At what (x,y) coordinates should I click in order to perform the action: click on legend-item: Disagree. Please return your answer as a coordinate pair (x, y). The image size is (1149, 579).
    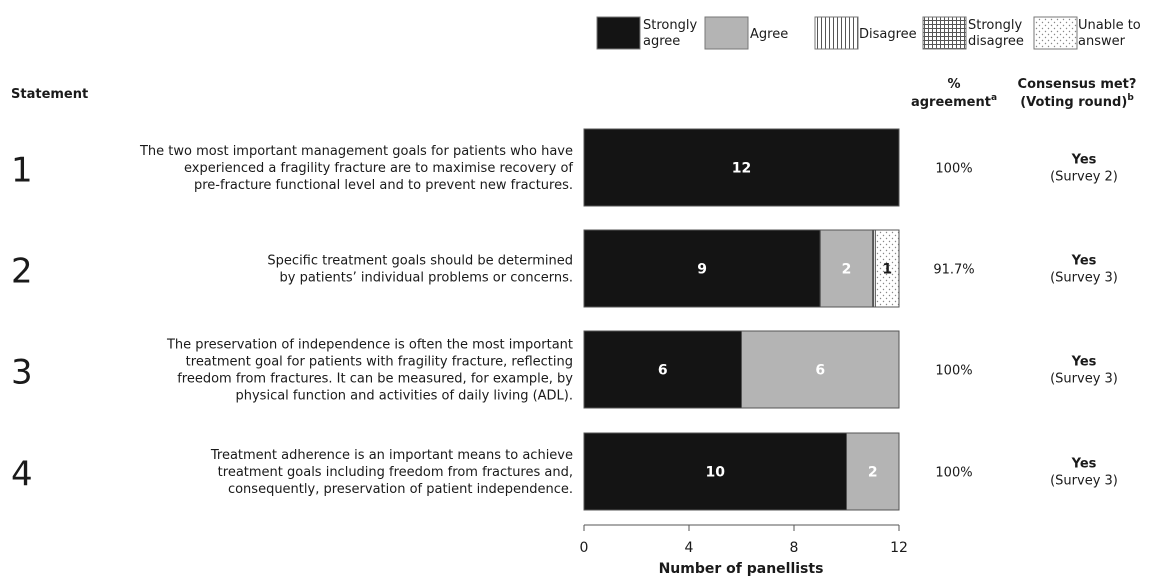
    Looking at the image, I should click on (865, 33).